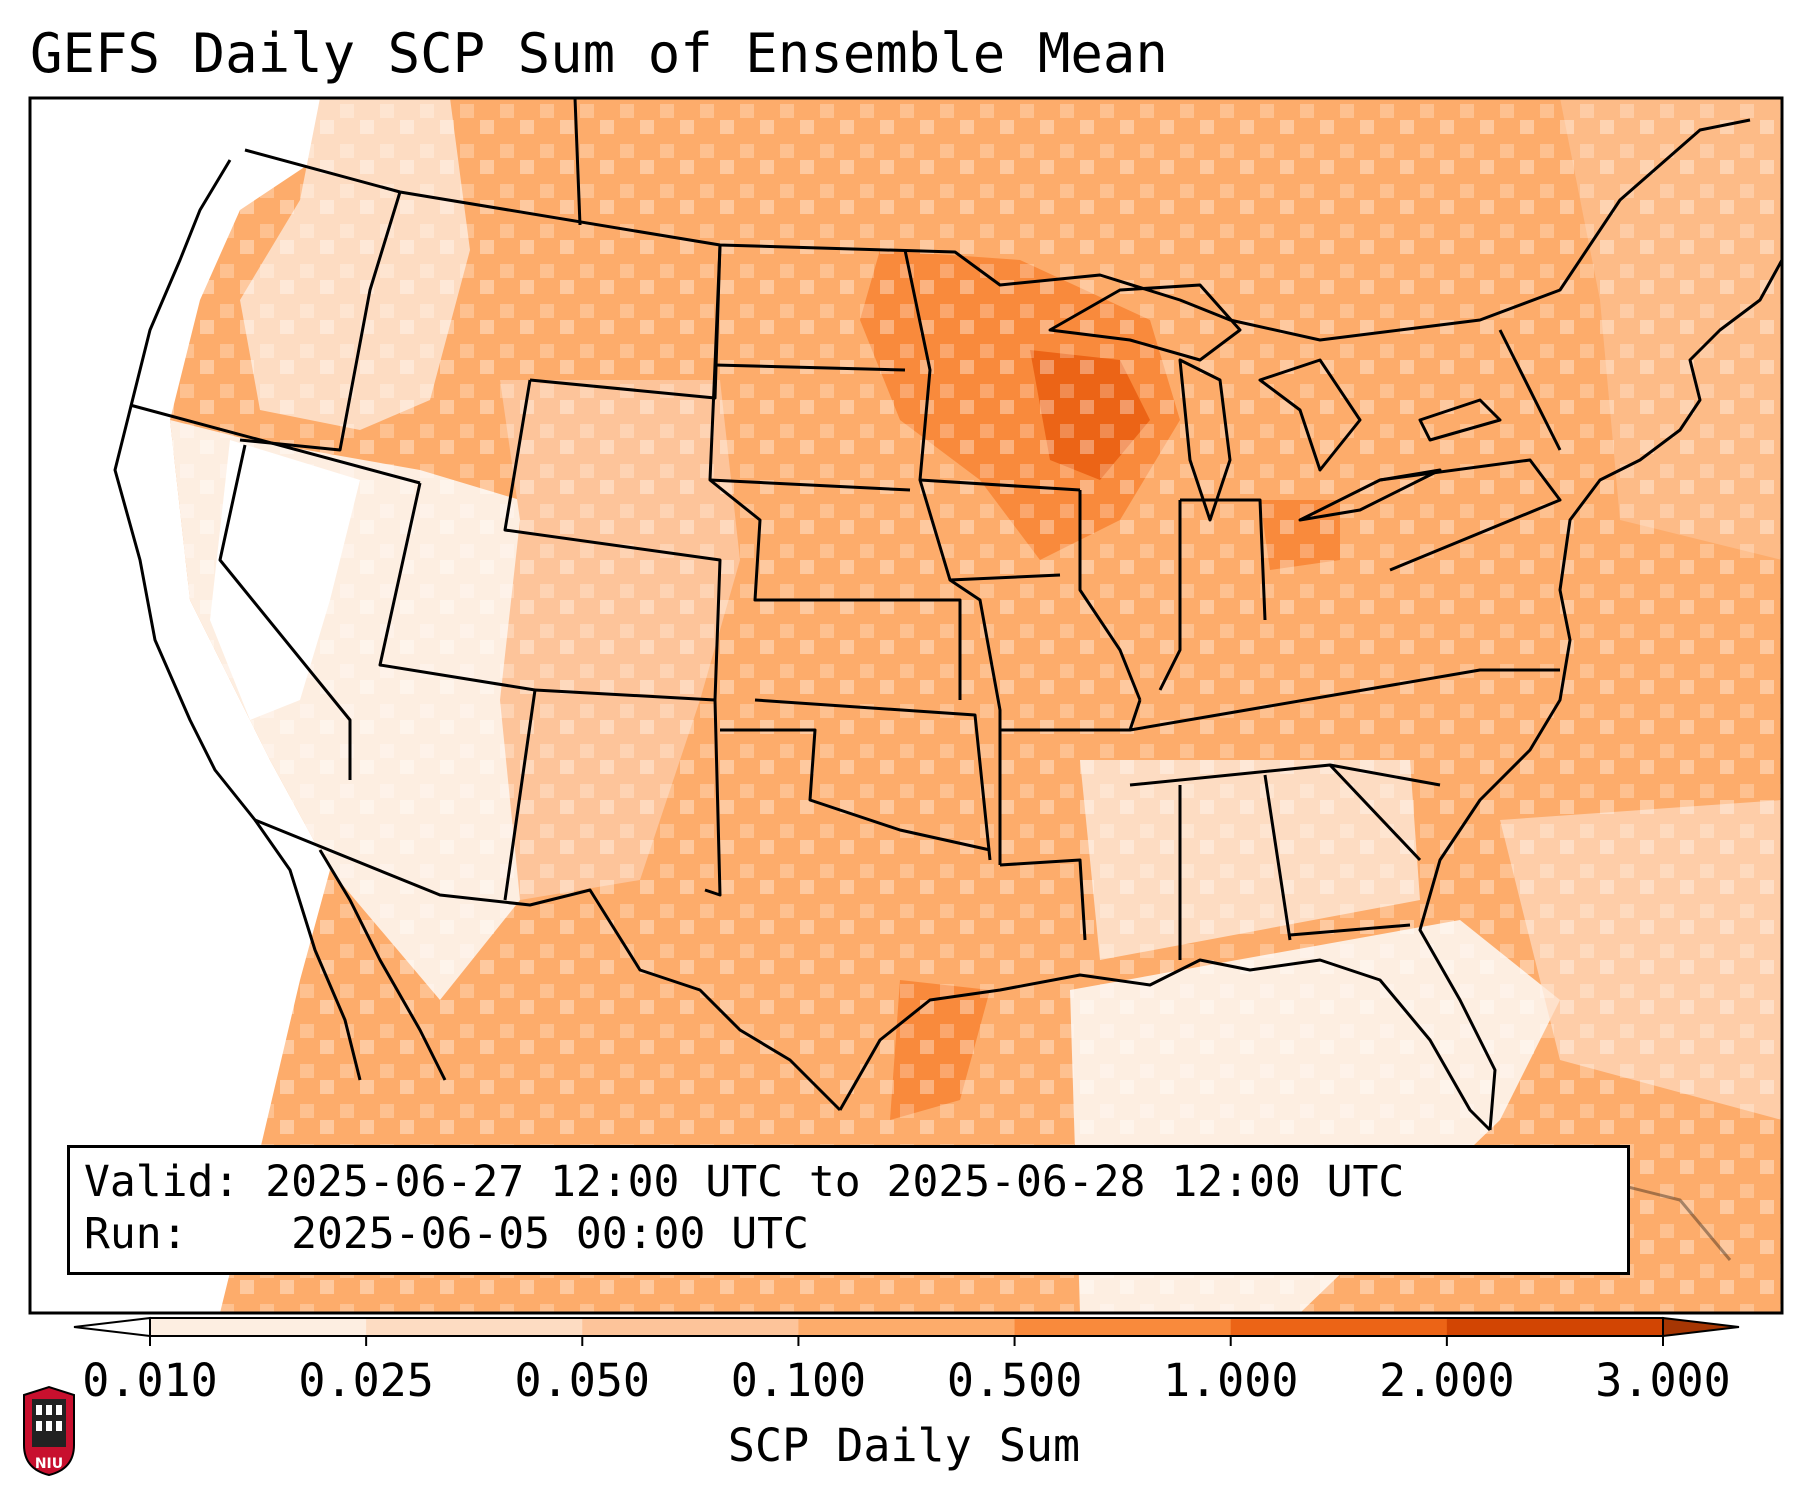 The height and width of the screenshot is (1500, 1803). Describe the element at coordinates (136, 1234) in the screenshot. I see `run-label: Run:` at that location.